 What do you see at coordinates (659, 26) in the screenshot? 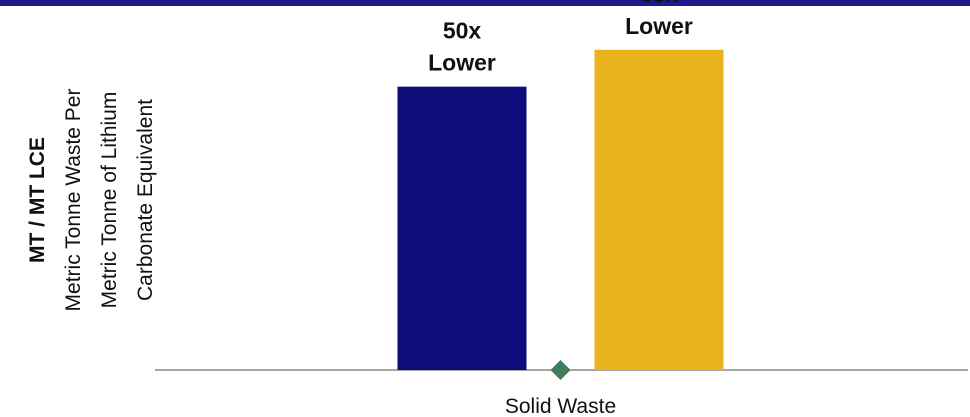
I see `bar-2-label-line-2: Lower` at bounding box center [659, 26].